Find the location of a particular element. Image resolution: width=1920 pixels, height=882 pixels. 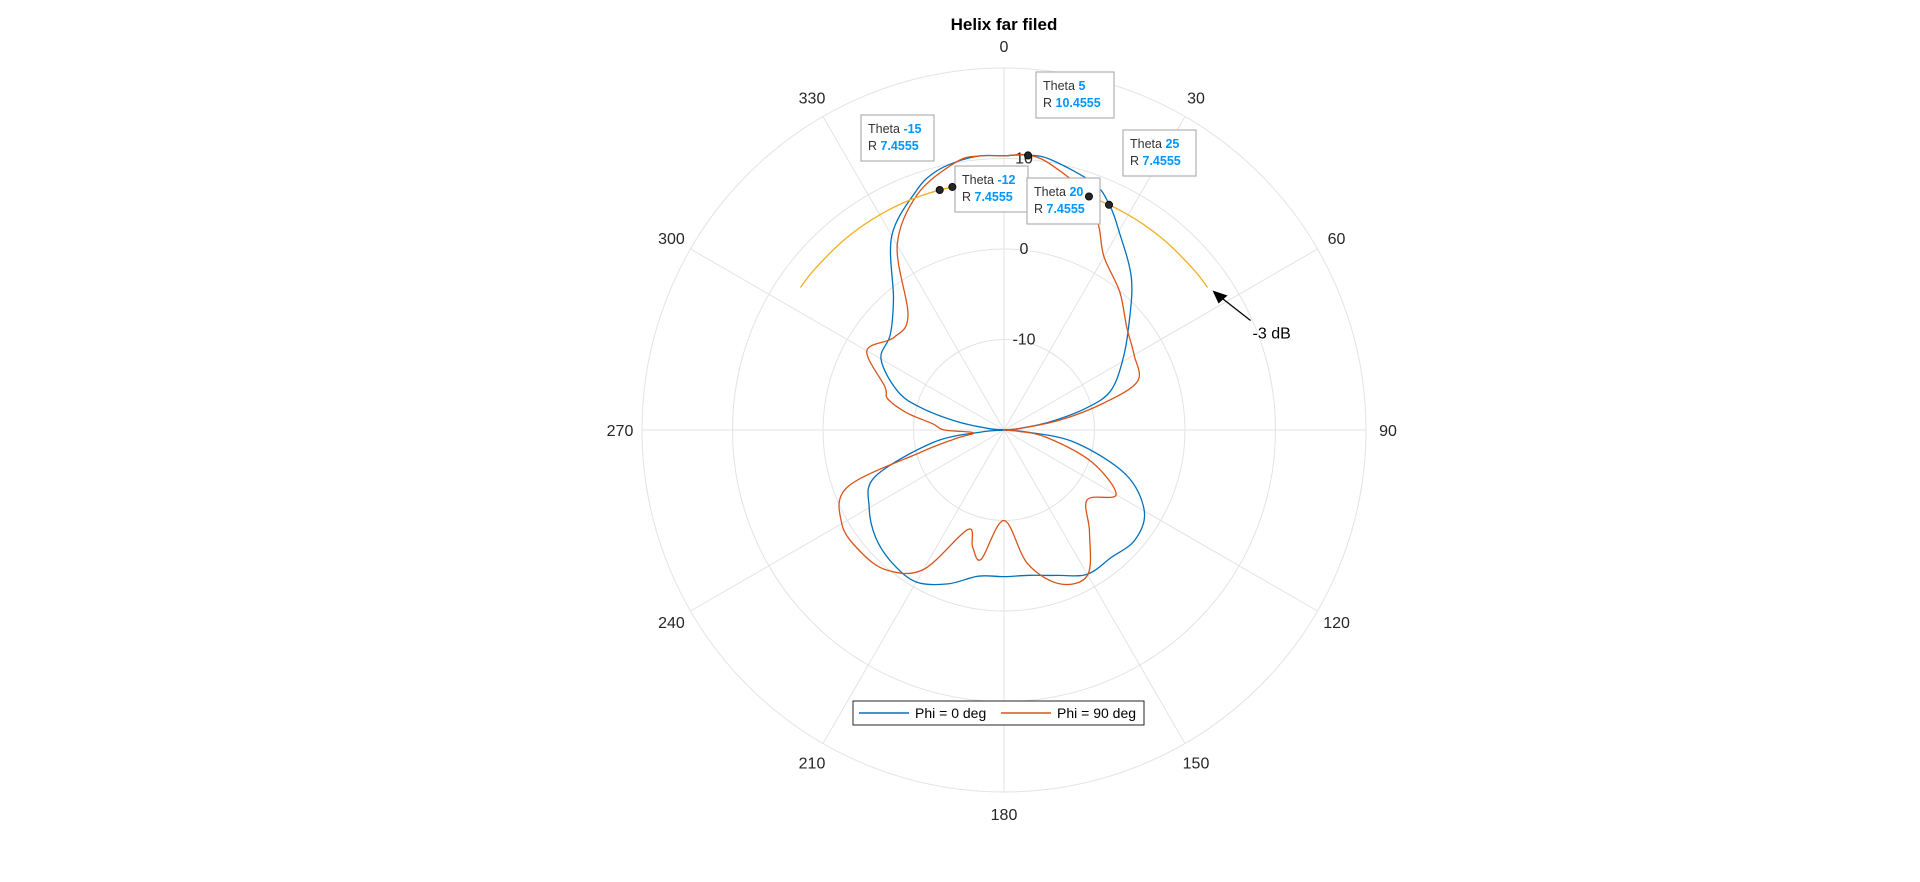

datatip: Theta -15 R 7.4555 is located at coordinates (897, 138).